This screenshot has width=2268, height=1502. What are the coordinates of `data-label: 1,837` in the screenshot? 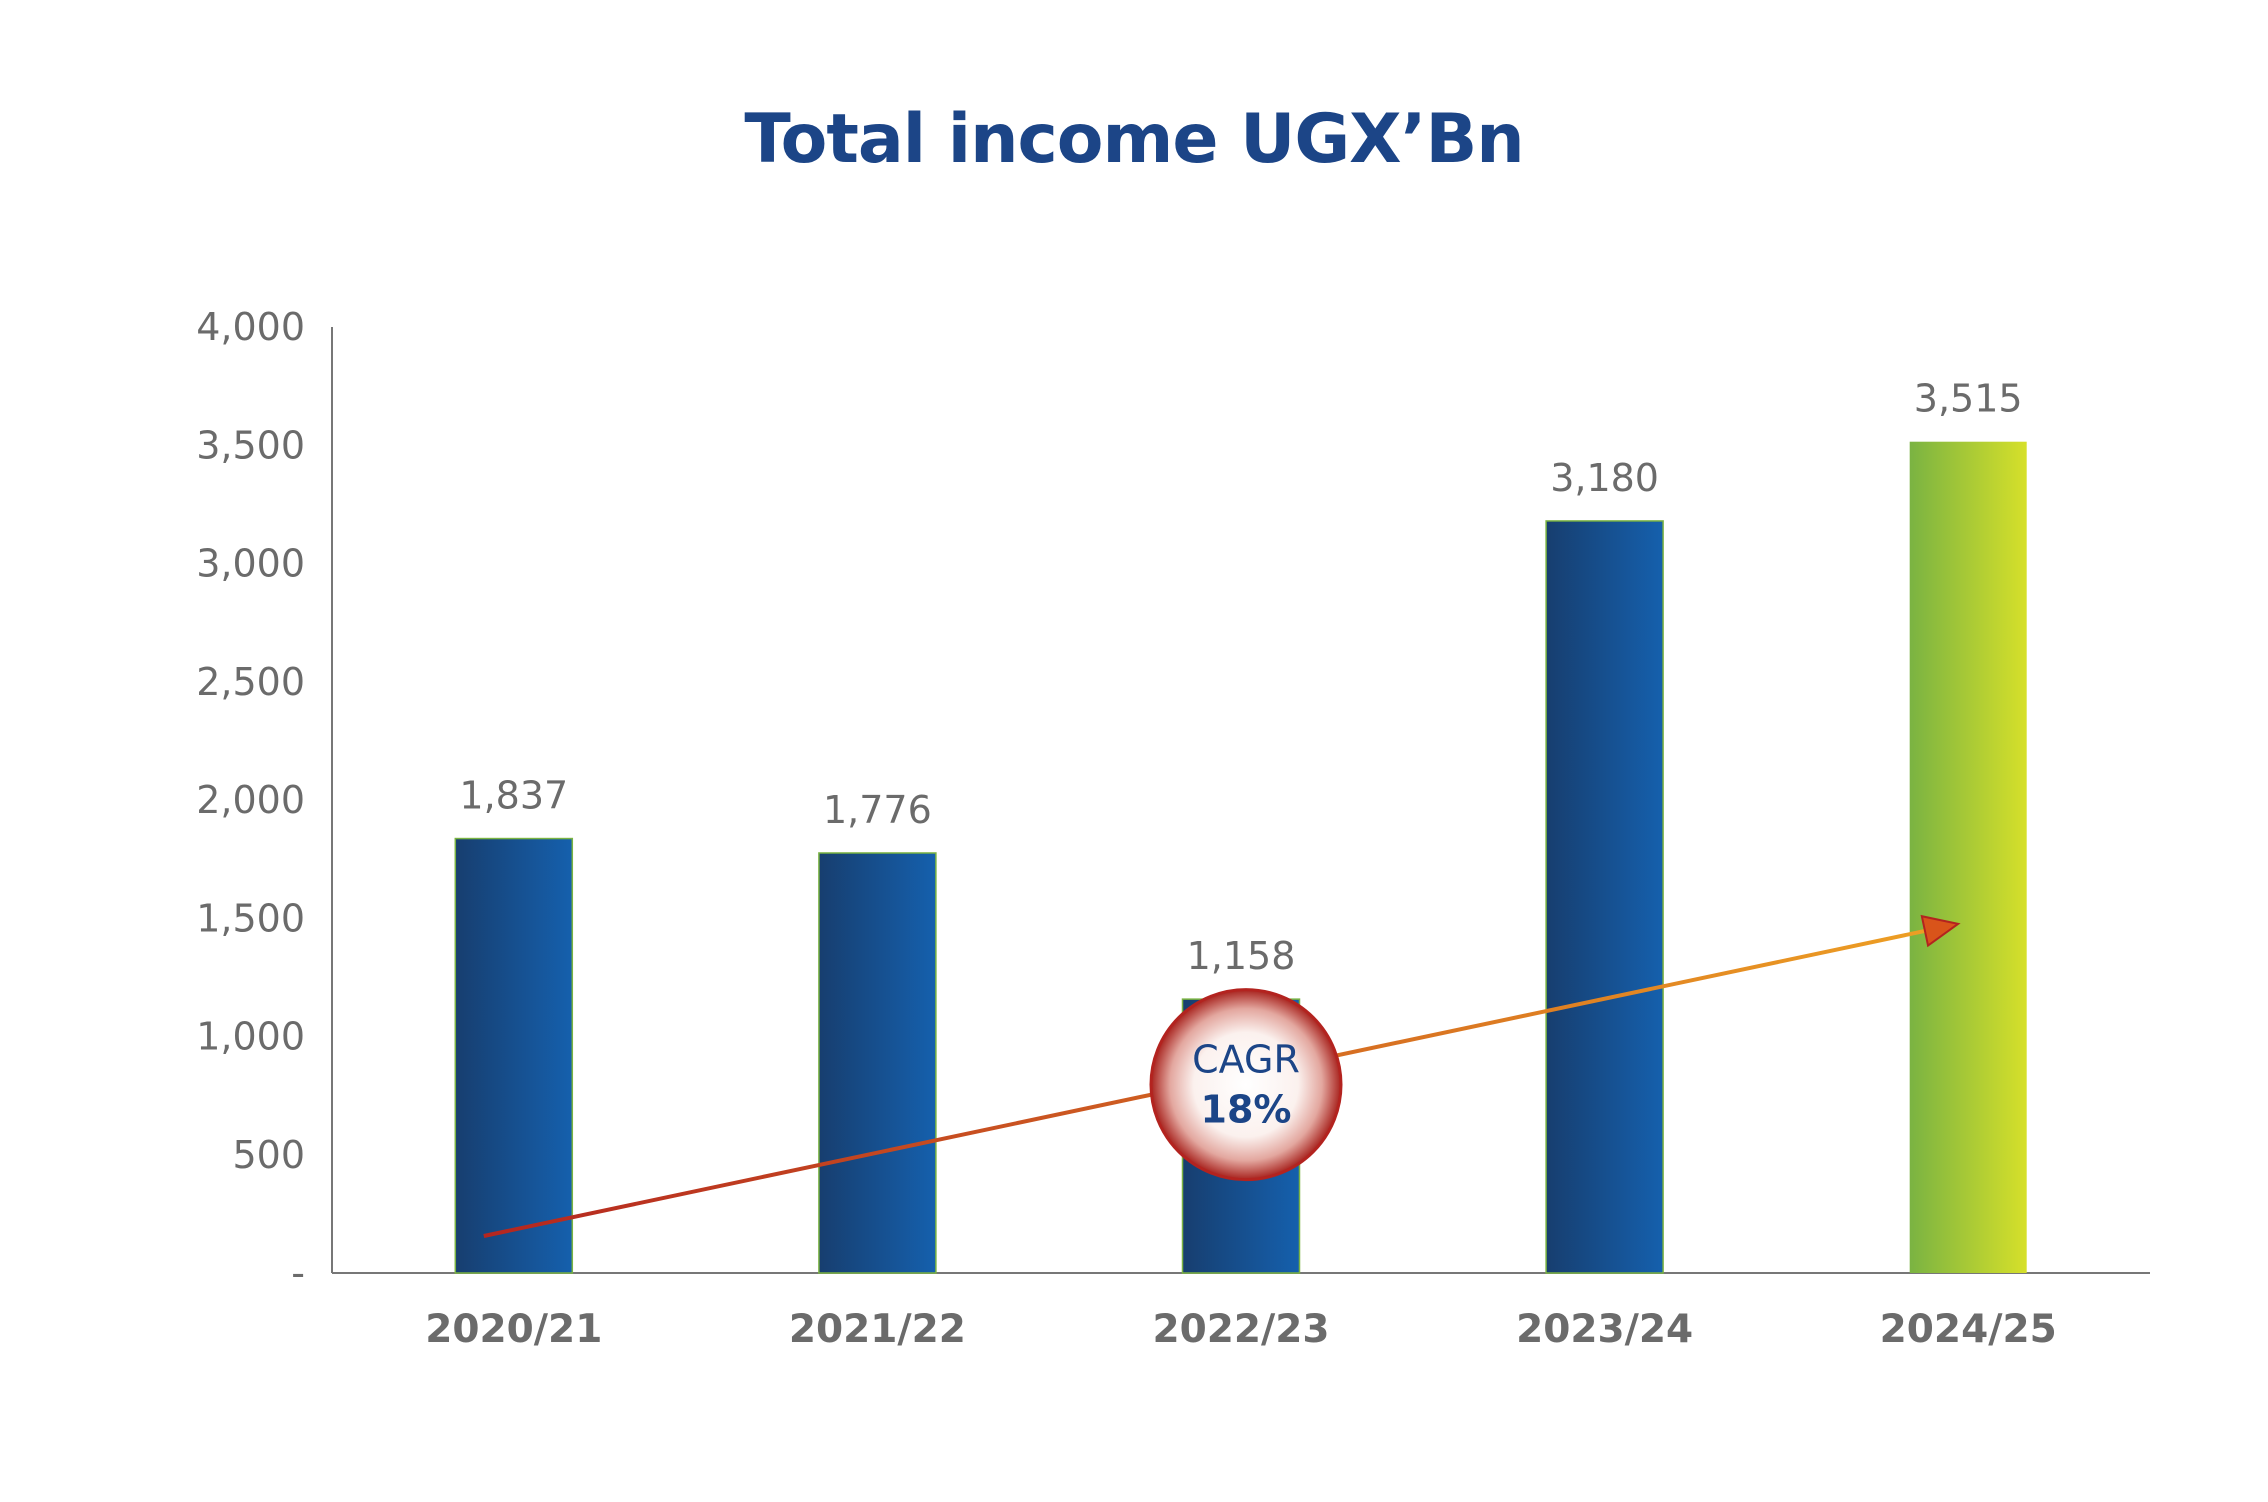 It's located at (513, 796).